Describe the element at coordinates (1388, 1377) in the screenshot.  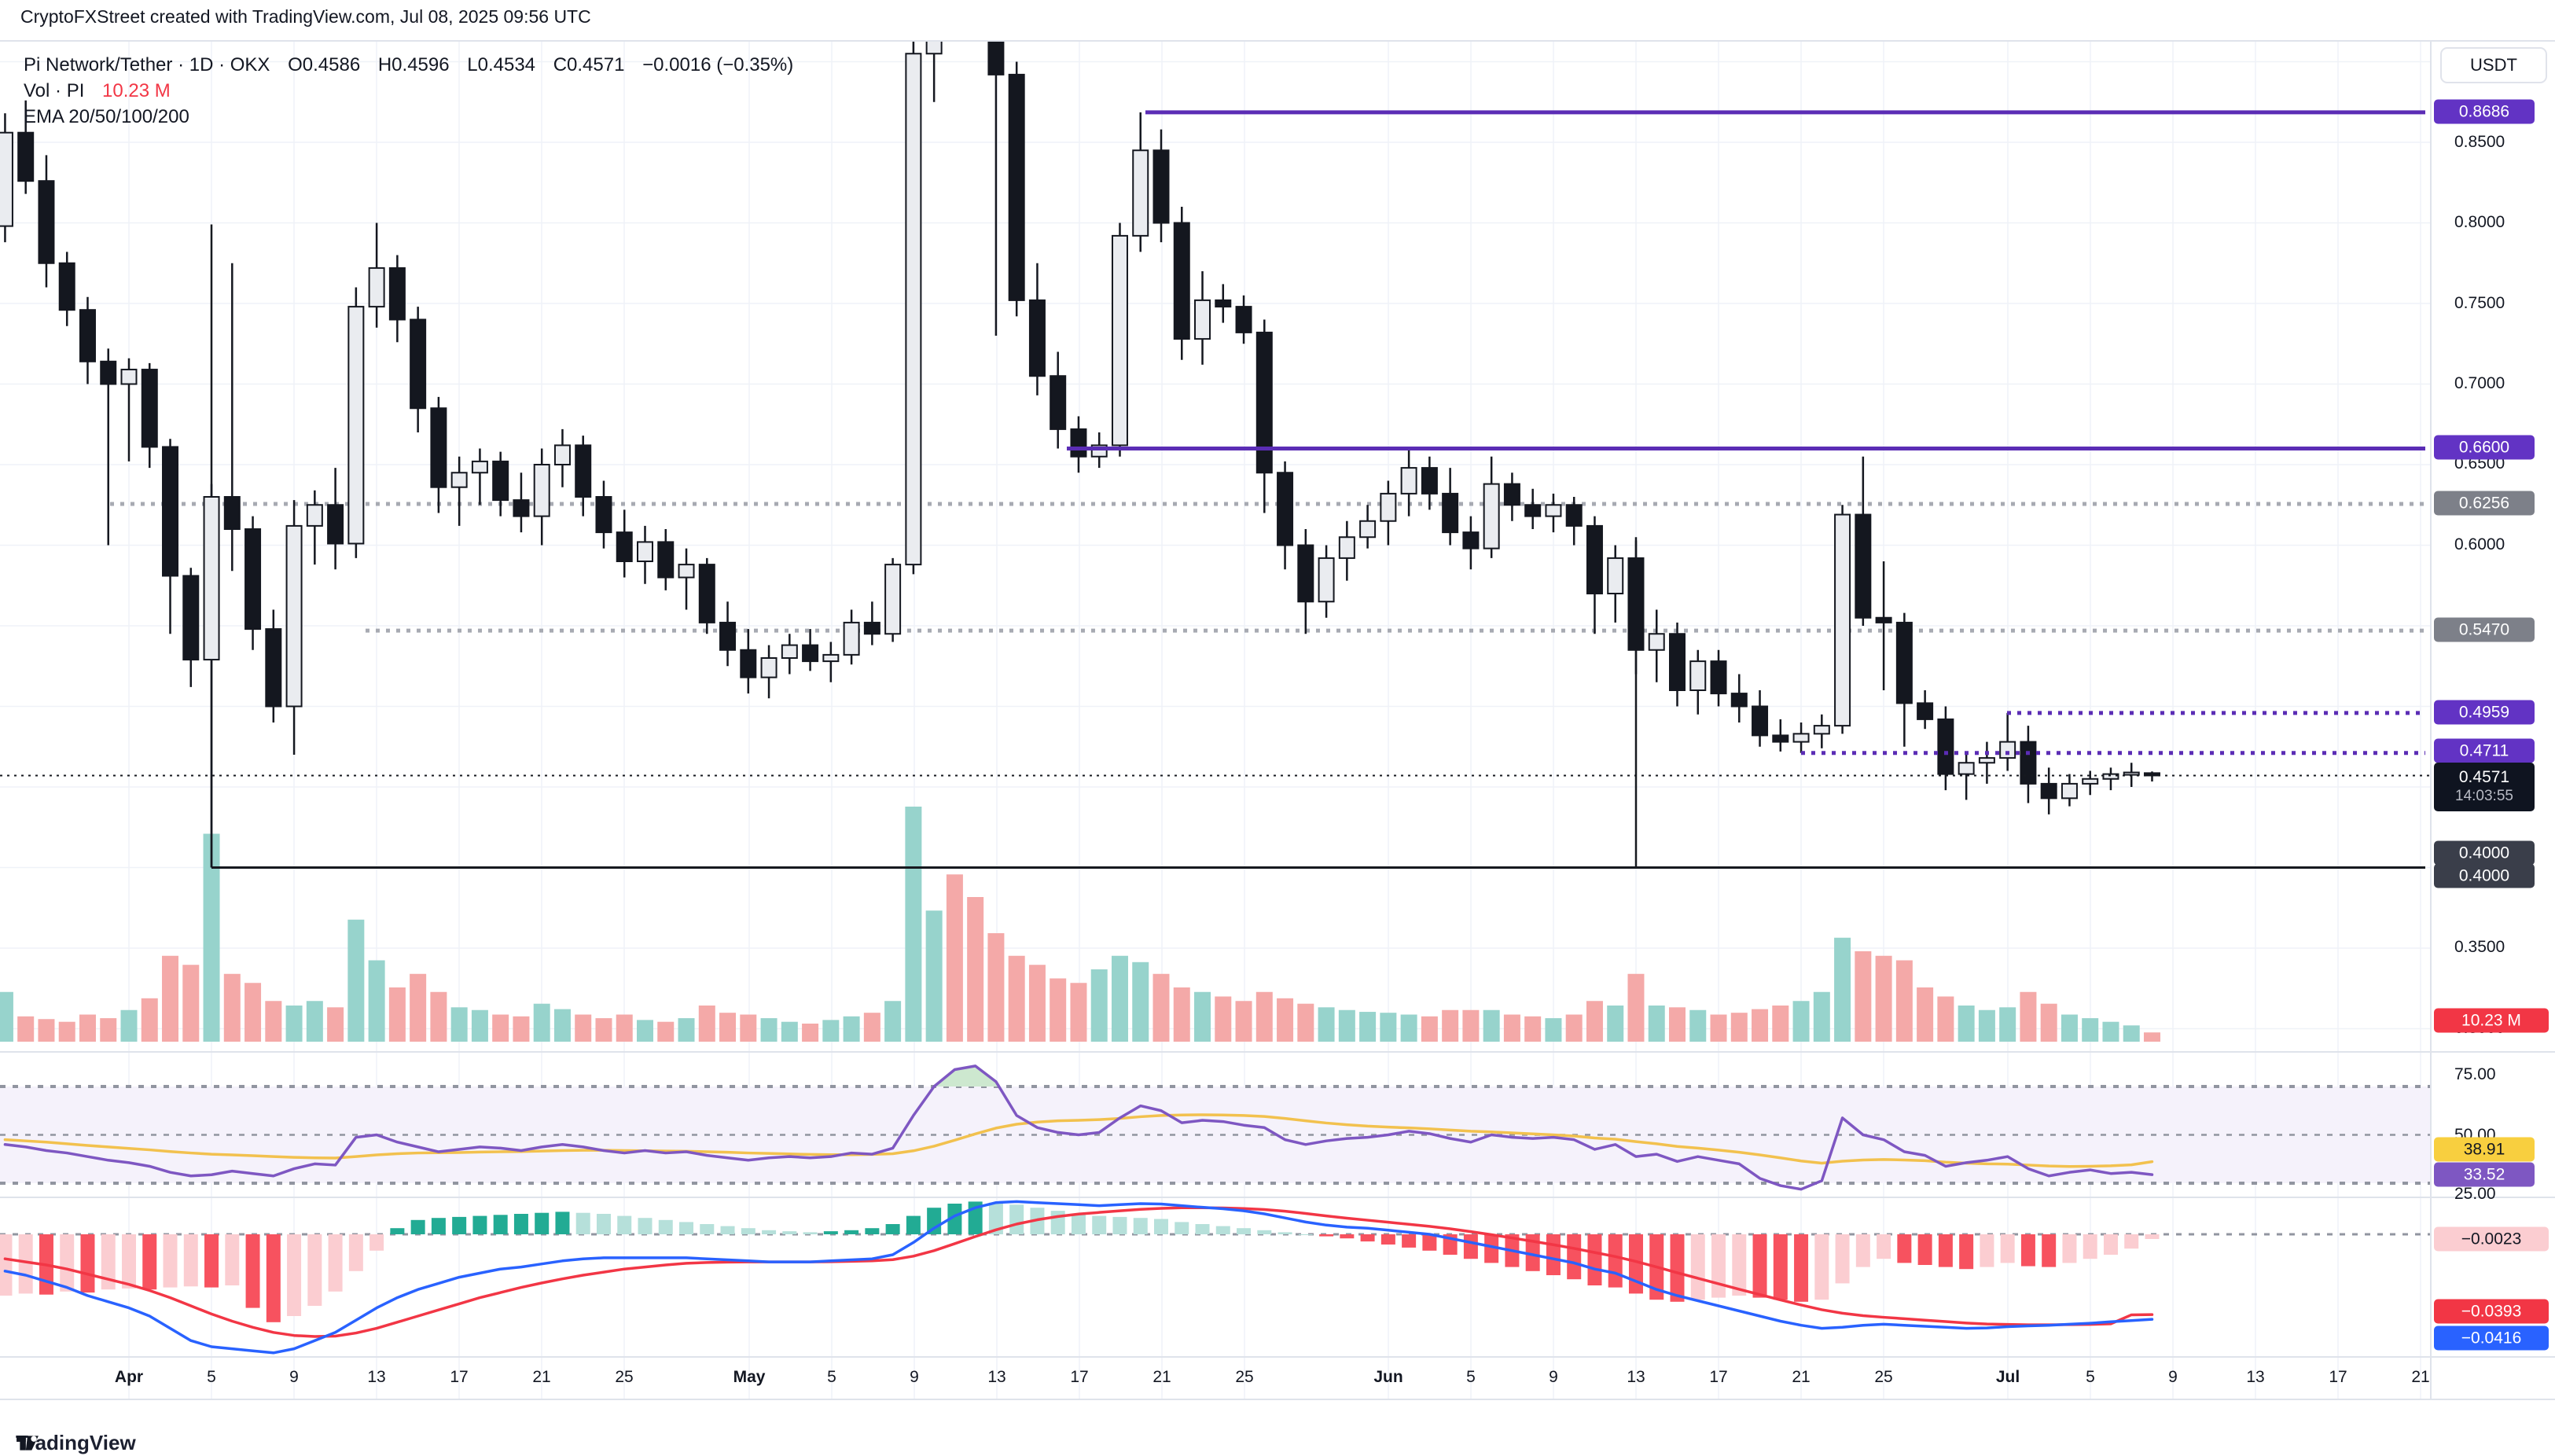
I see `time-tick-jun: Jun` at that location.